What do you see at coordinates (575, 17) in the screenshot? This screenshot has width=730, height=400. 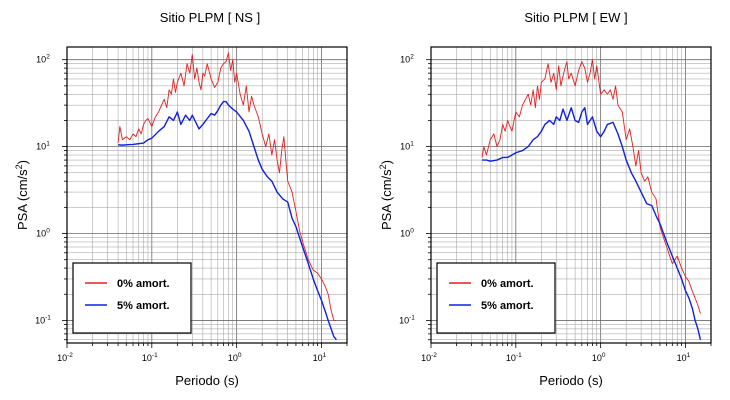 I see `chart-title: Sitio PLPM [ EW ]` at bounding box center [575, 17].